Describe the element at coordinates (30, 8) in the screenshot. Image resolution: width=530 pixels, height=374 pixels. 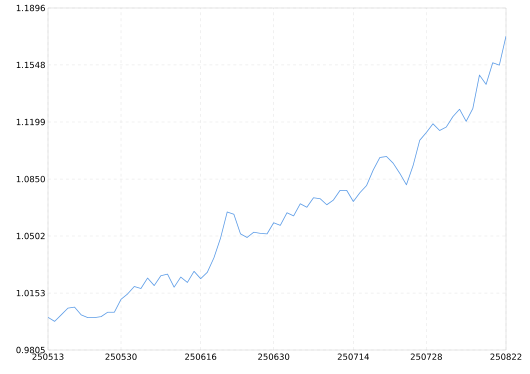
I see `y-tick-label: 1.1896` at that location.